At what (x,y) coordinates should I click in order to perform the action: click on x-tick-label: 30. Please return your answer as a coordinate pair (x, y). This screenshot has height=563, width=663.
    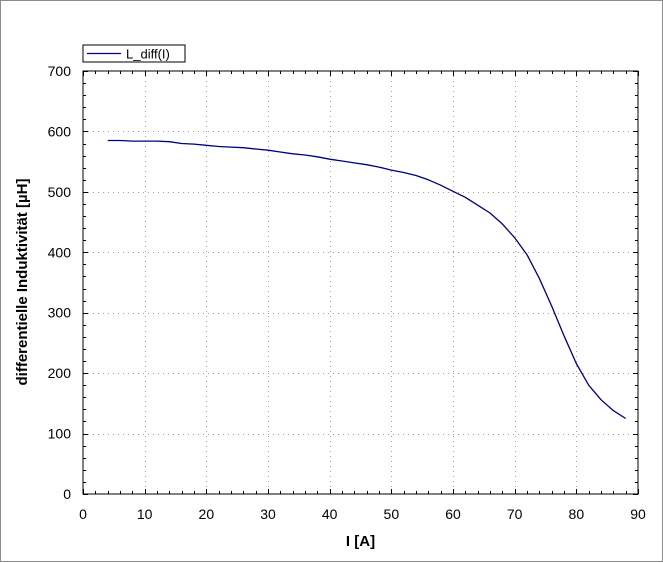
    Looking at the image, I should click on (268, 514).